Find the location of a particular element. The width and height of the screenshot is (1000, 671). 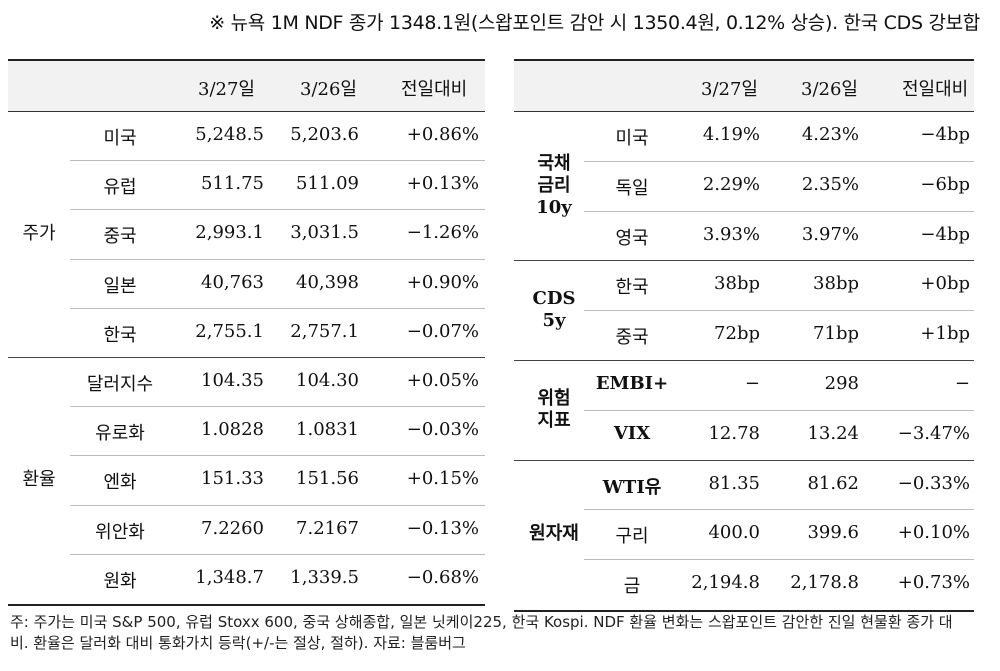

table-row: 금 2,194.8 2,178.8 +0.73% is located at coordinates (744, 584).